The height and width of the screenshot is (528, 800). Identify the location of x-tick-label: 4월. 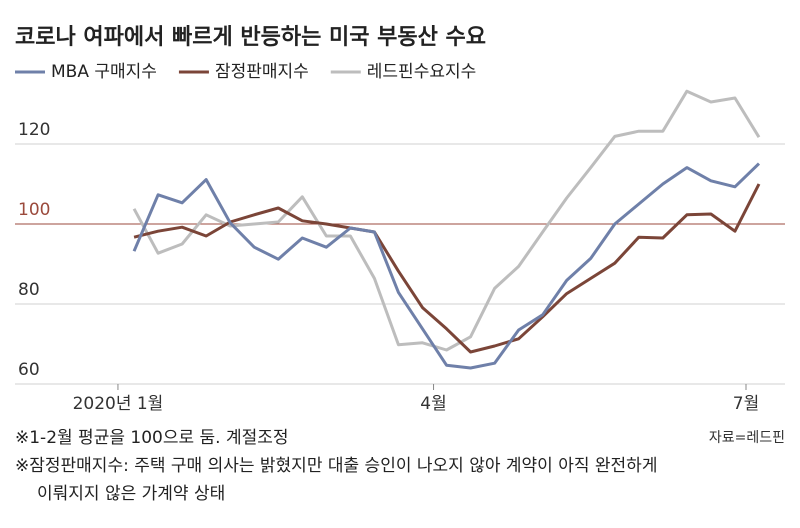
(433, 404).